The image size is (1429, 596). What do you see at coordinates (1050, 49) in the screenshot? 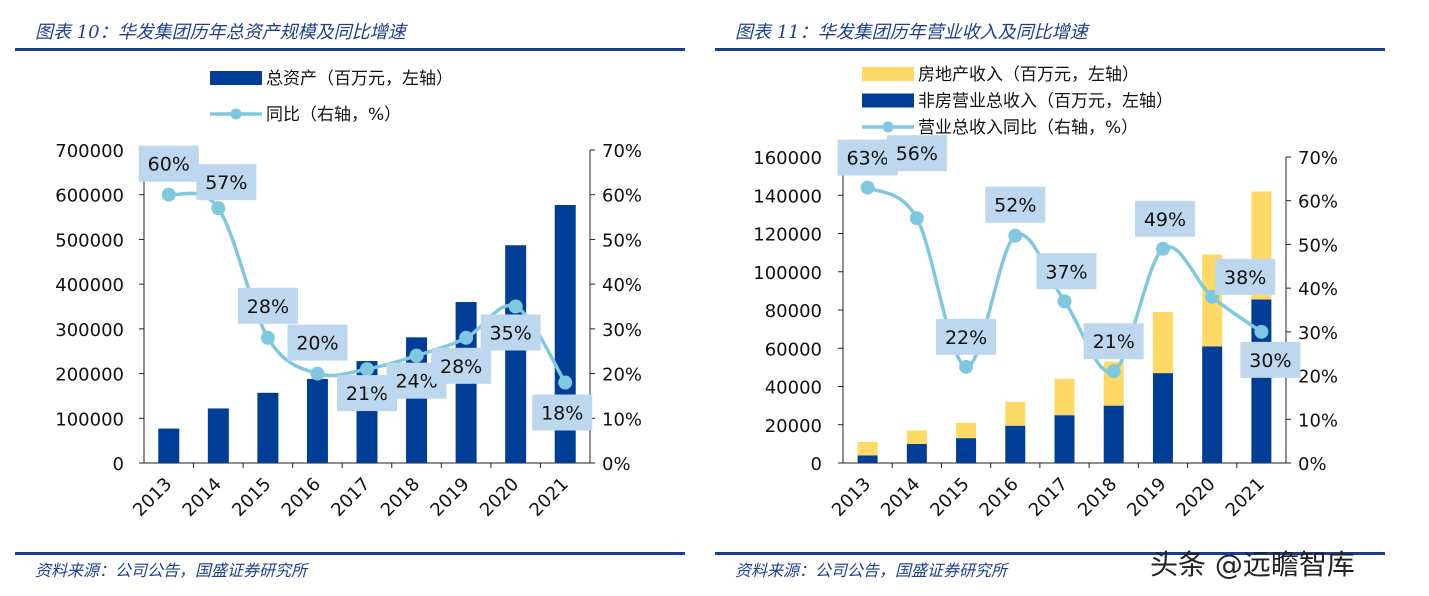
I see `right-title-rule` at bounding box center [1050, 49].